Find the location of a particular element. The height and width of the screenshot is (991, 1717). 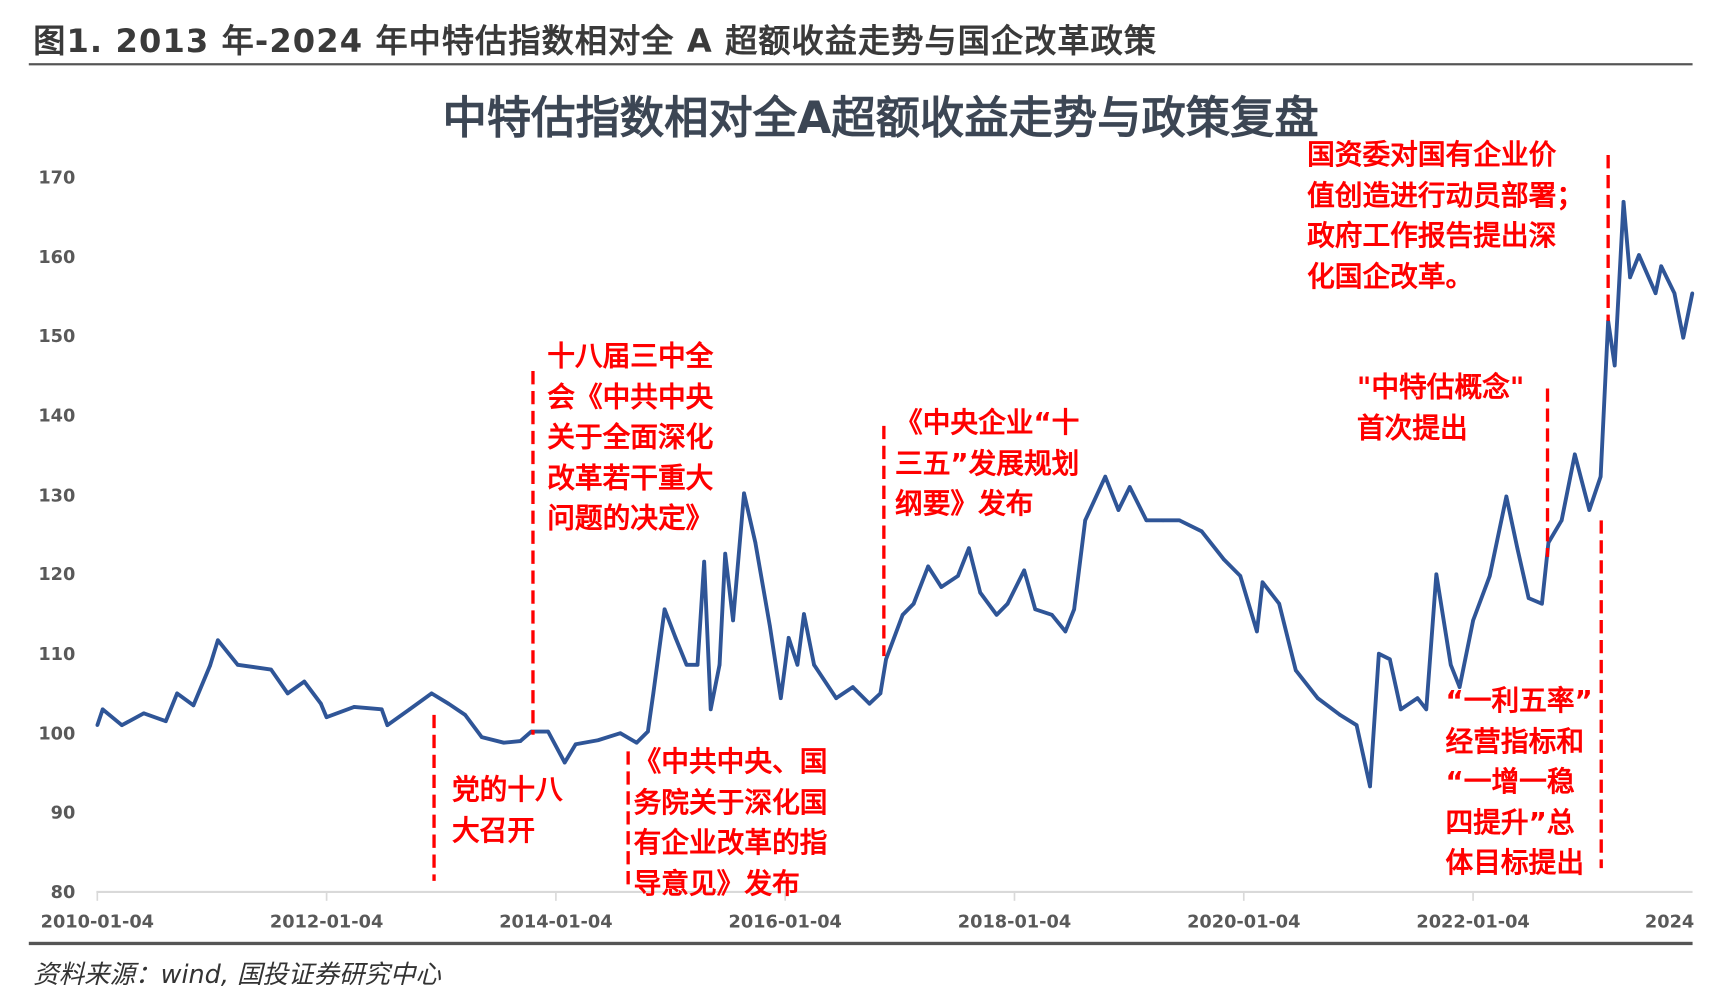

annotation-line: 纲要》发布 is located at coordinates (964, 503).